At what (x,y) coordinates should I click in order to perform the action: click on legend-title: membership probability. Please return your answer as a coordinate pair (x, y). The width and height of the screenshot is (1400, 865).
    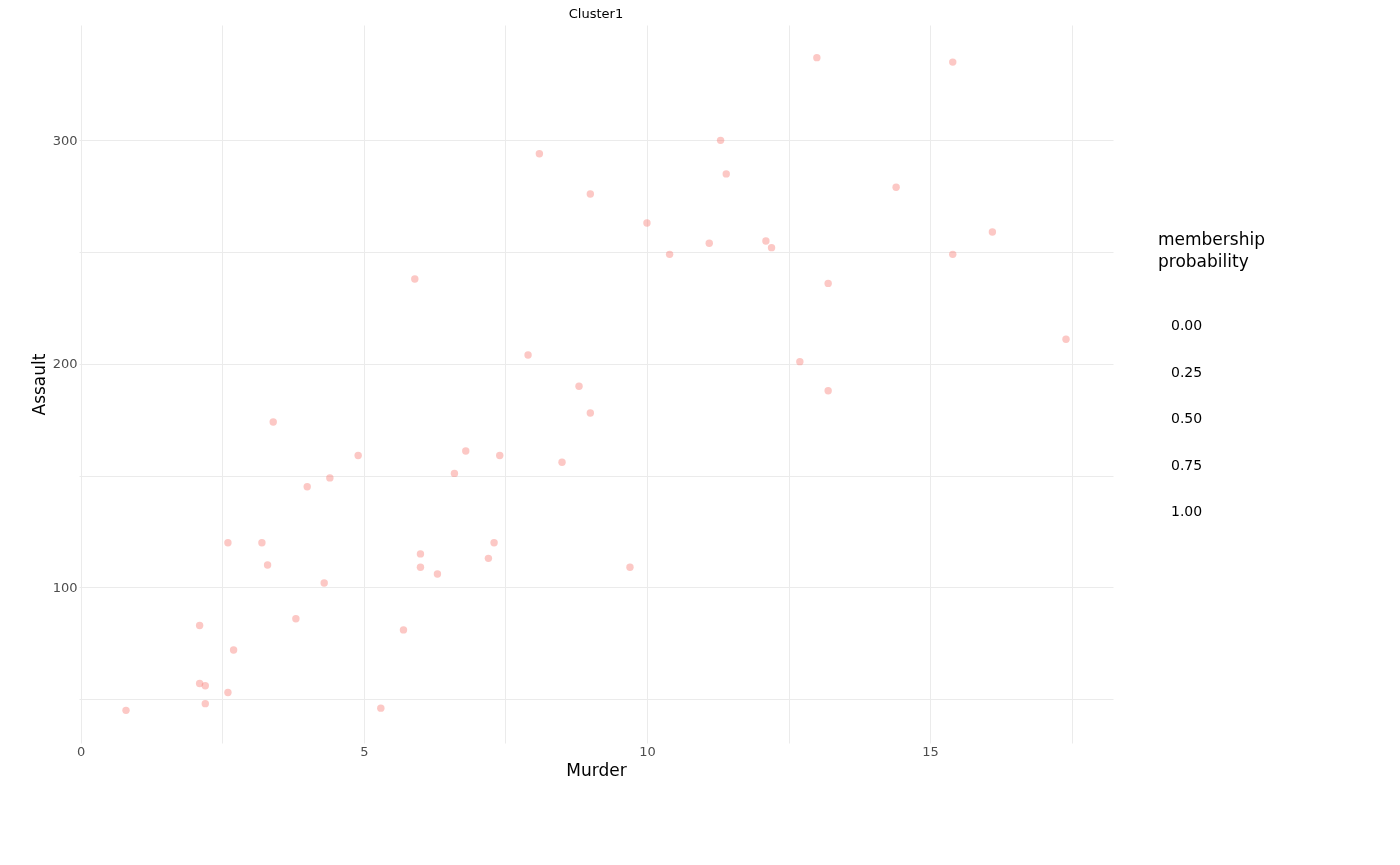
    Looking at the image, I should click on (1211, 250).